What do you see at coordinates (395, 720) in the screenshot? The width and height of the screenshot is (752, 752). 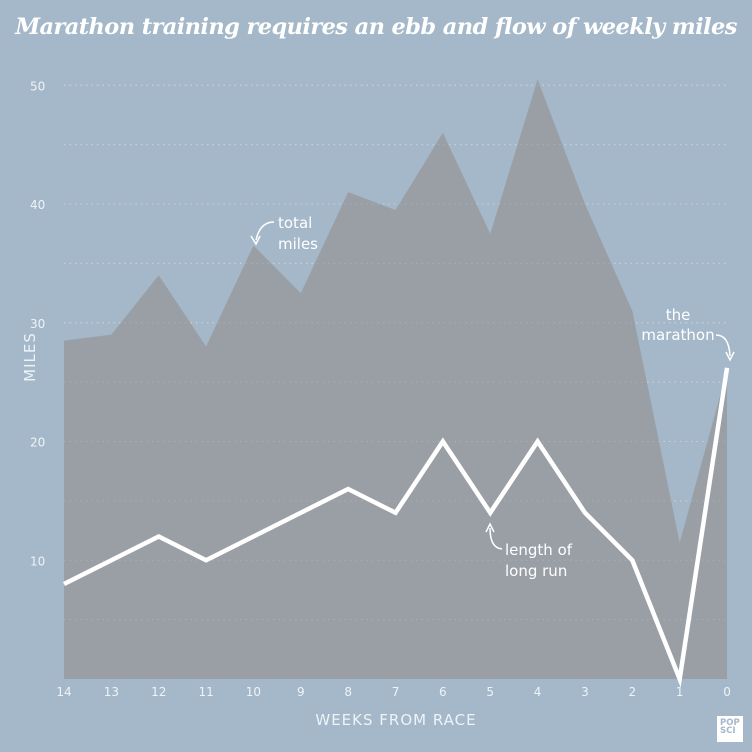 I see `x-axis-label: WEEKS FROM RACE` at bounding box center [395, 720].